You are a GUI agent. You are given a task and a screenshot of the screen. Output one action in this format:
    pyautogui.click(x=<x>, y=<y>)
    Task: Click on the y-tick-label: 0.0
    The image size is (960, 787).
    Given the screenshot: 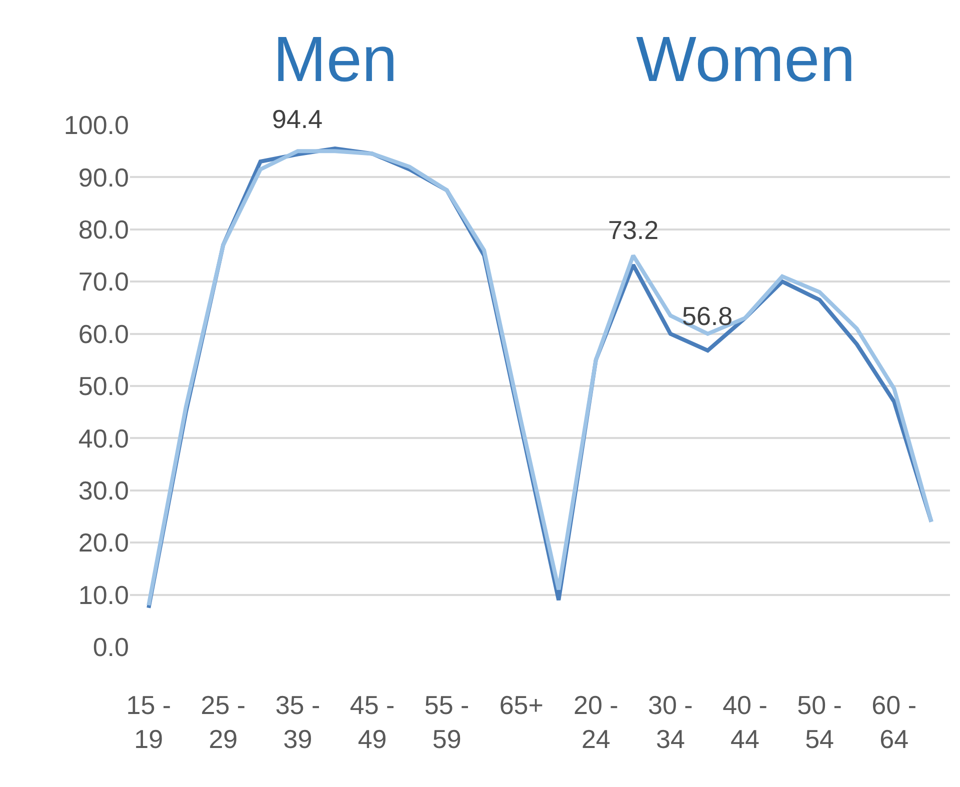 What is the action you would take?
    pyautogui.click(x=110, y=647)
    